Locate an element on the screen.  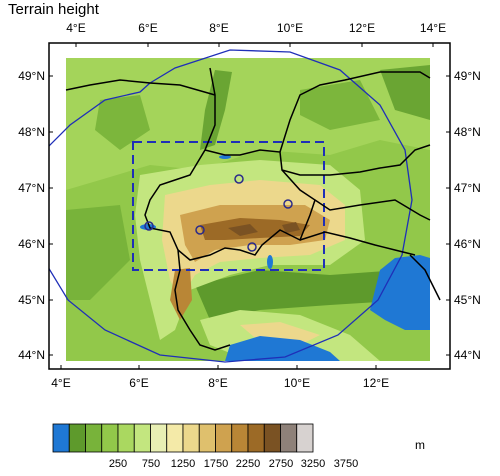
colorbar-label: 1750 is located at coordinates (216, 464).